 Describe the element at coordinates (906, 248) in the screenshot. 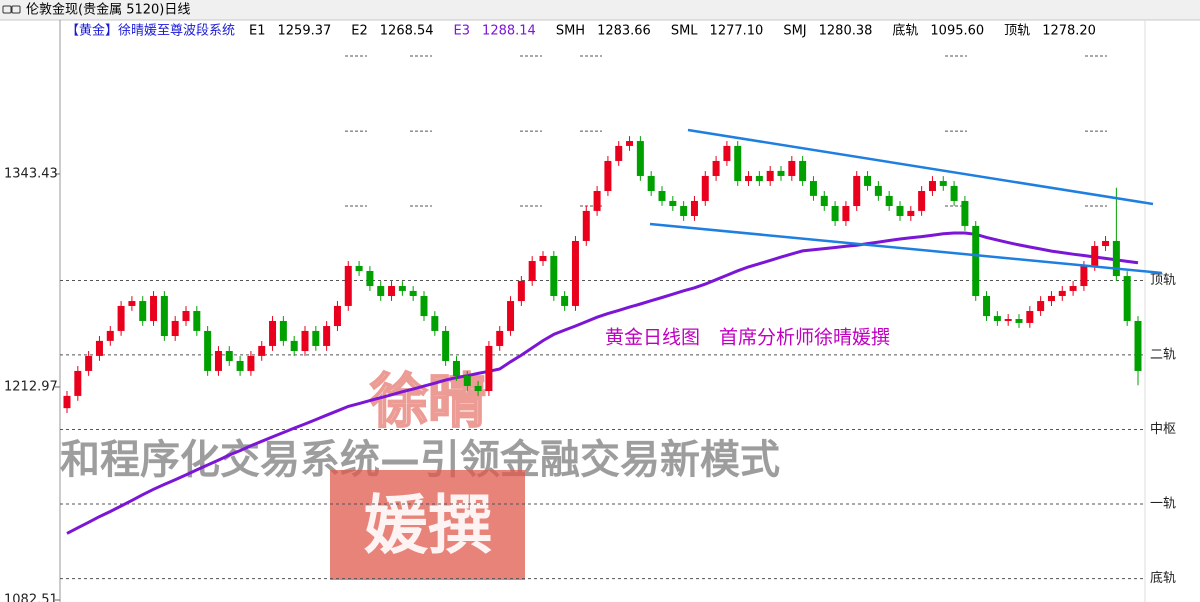

I see `trend-line` at that location.